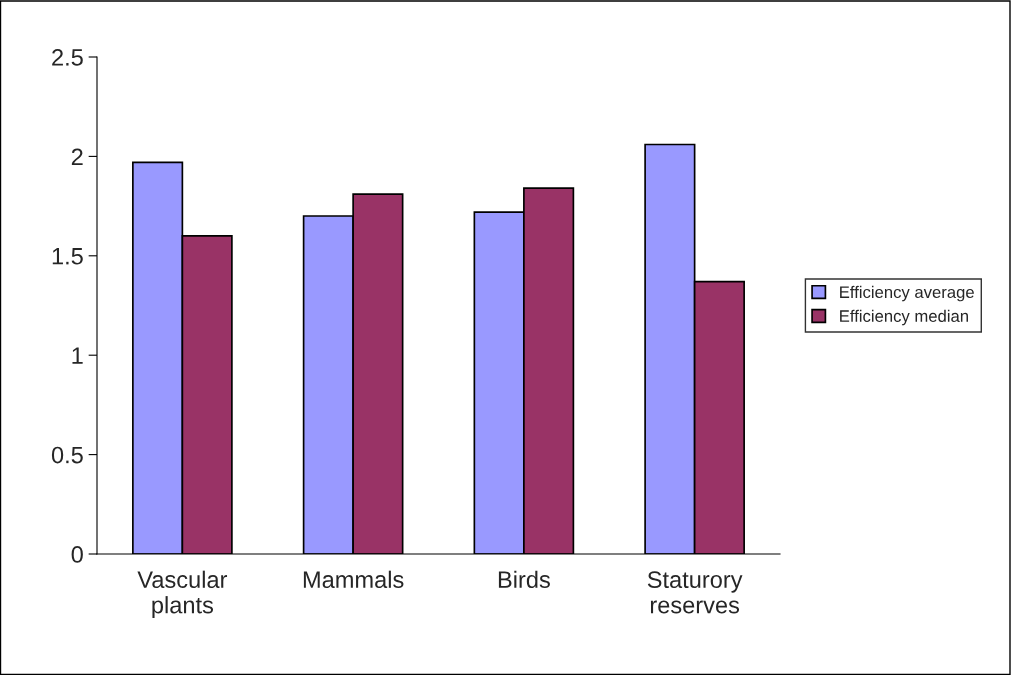  What do you see at coordinates (67, 455) in the screenshot?
I see `y-tick-label: 0.5` at bounding box center [67, 455].